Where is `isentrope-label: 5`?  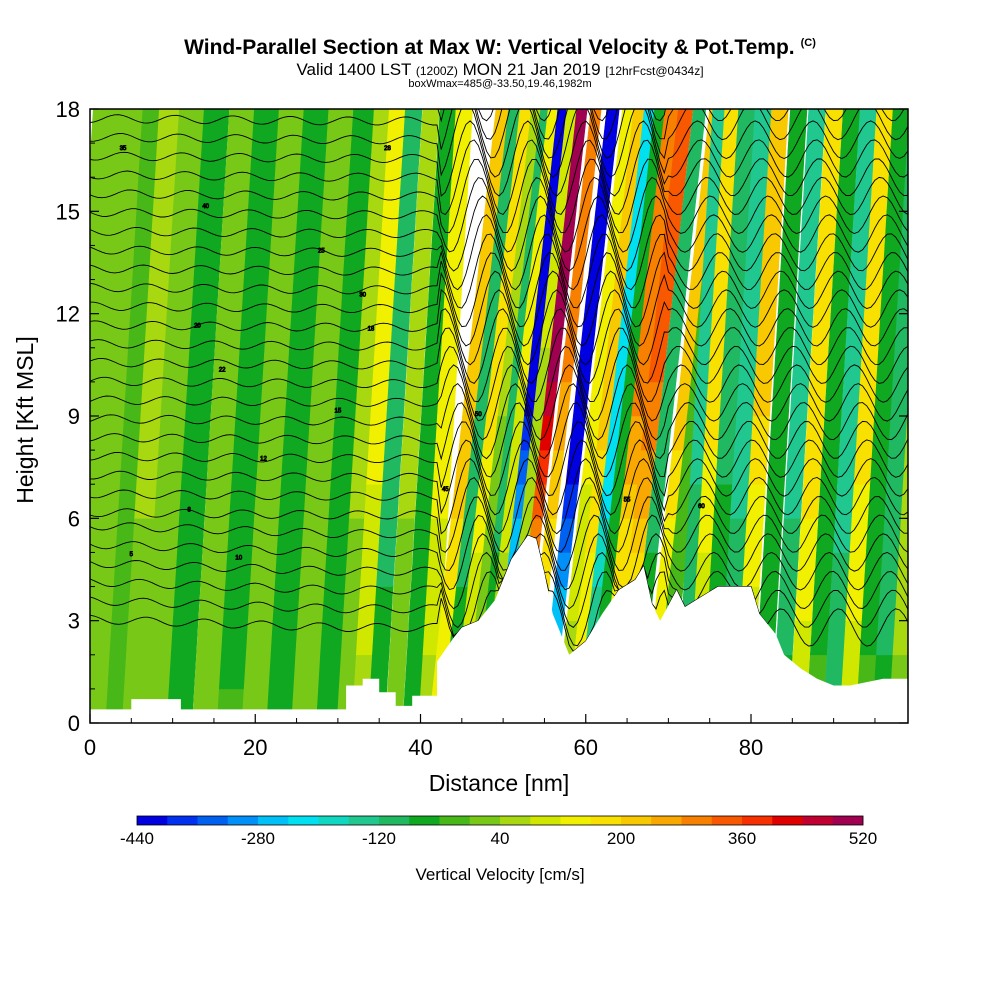
isentrope-label: 5 is located at coordinates (132, 555).